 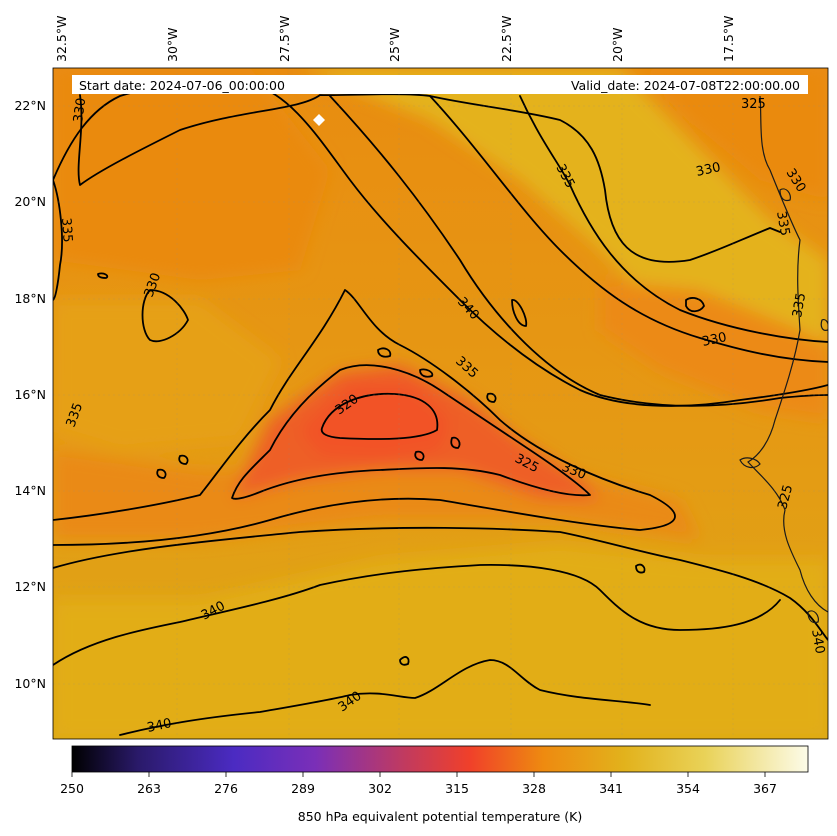 I want to click on cape-verde-coast, so click(x=750, y=463).